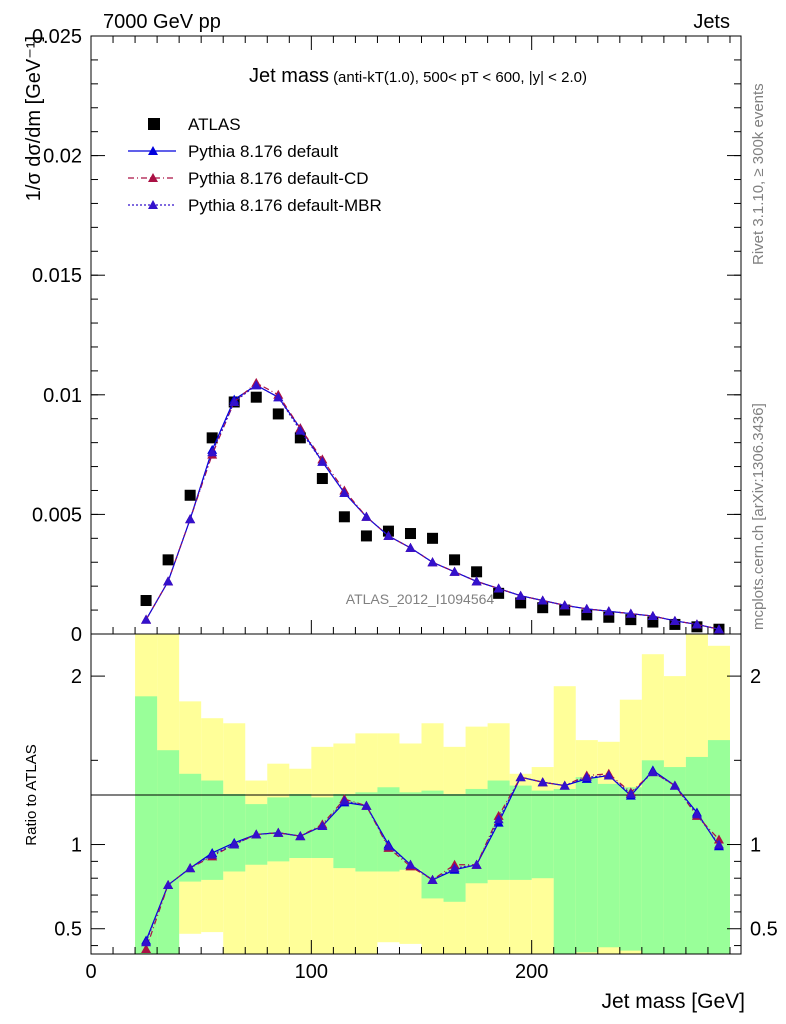 The image size is (786, 1024). Describe the element at coordinates (76, 635) in the screenshot. I see `main-y-tick-label: 0` at that location.